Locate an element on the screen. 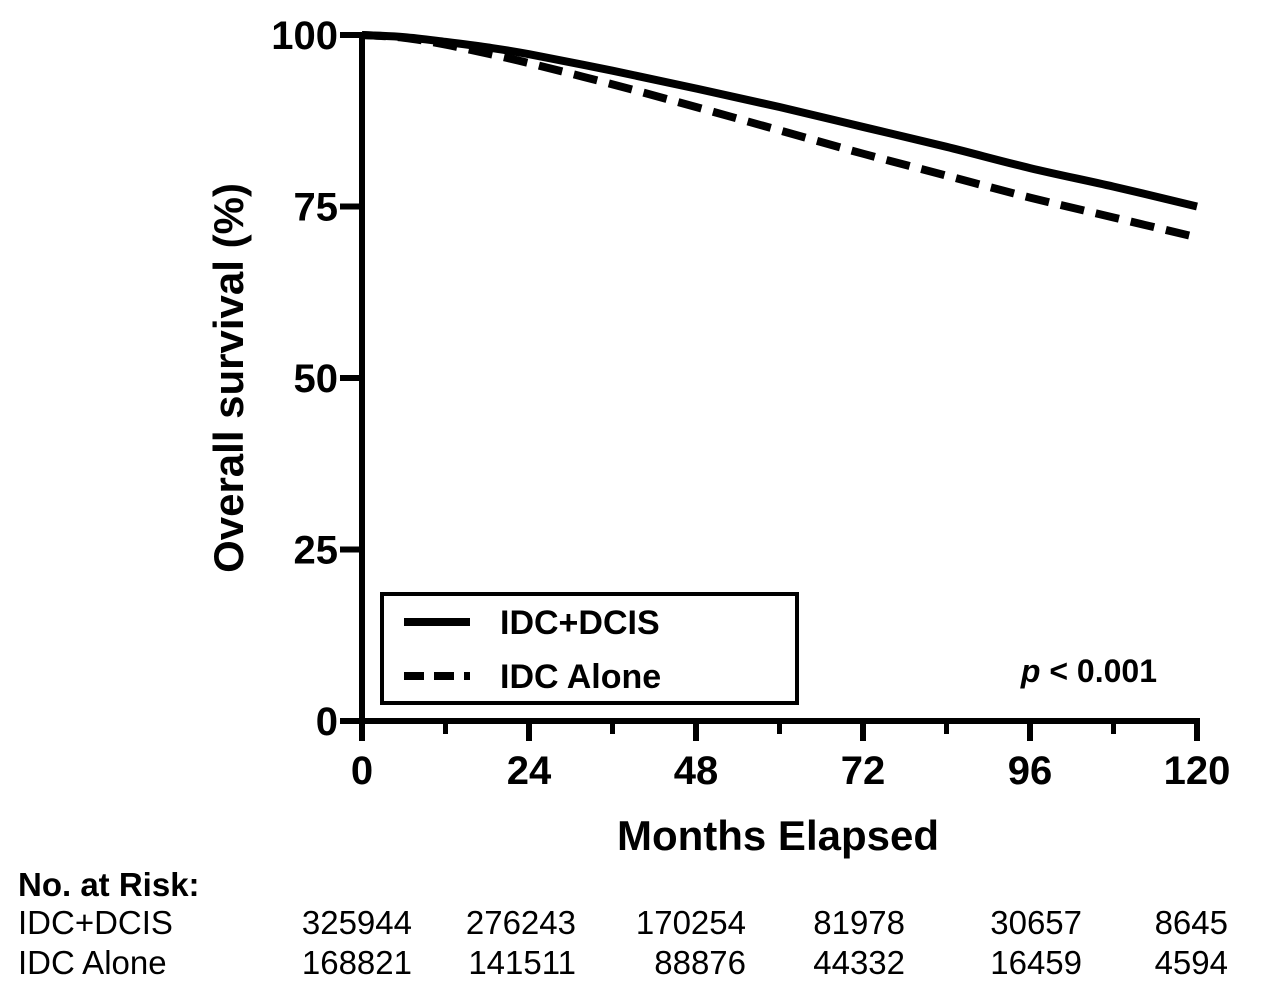 The image size is (1274, 998). y-tick-label: 50 is located at coordinates (316, 379).